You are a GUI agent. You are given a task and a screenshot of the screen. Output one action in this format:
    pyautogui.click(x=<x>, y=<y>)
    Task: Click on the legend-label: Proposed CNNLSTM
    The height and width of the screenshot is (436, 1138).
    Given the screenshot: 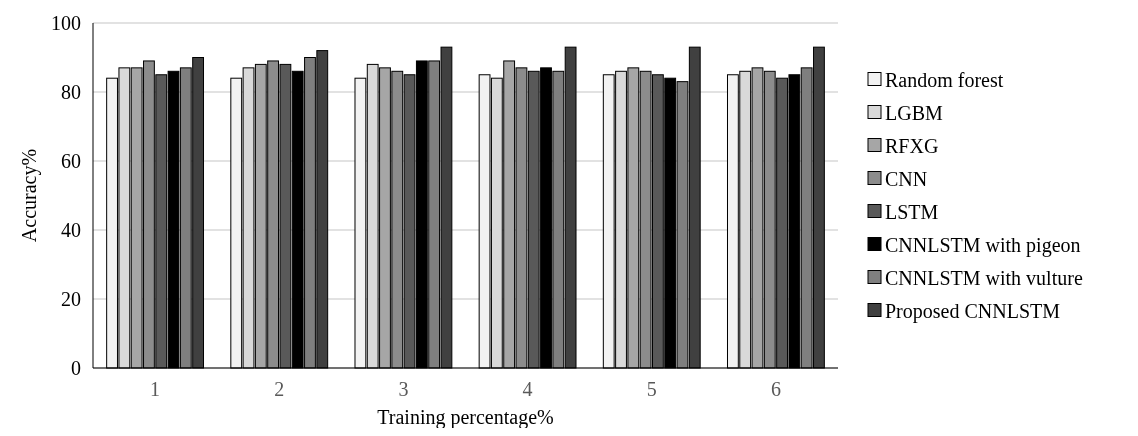 What is the action you would take?
    pyautogui.click(x=973, y=311)
    